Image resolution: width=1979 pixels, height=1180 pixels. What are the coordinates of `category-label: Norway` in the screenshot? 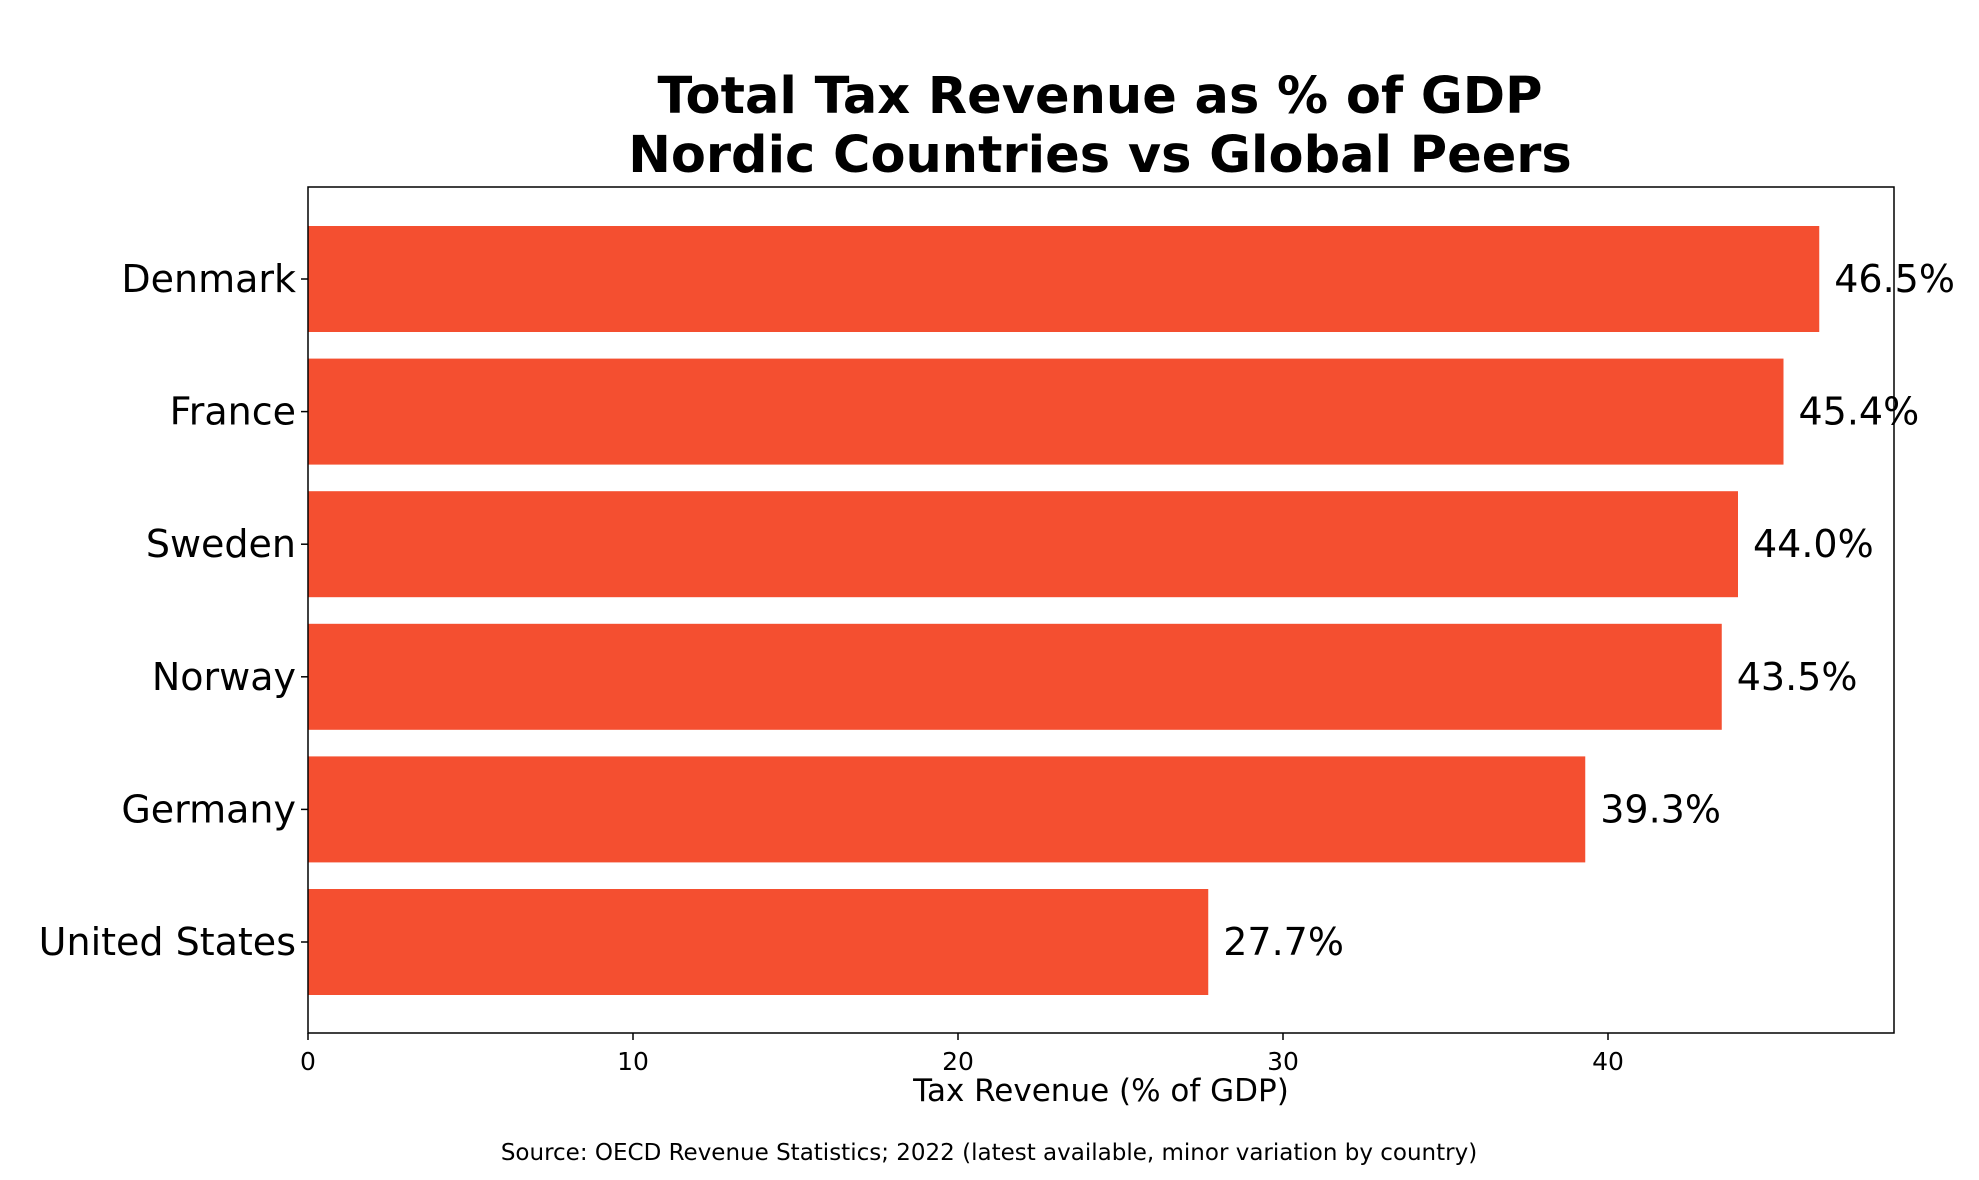 It's located at (224, 677).